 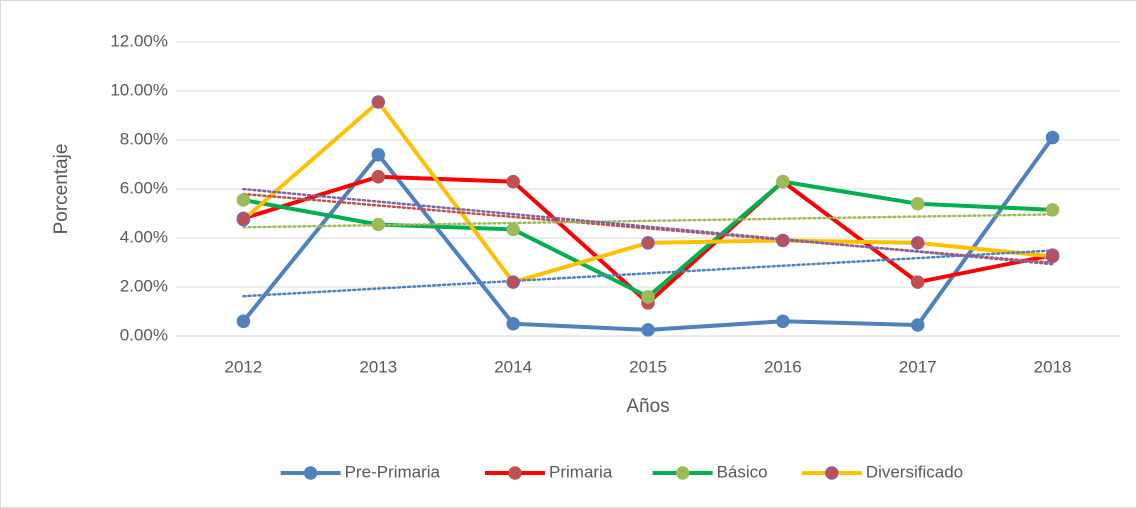 I want to click on legend-label: Básico, so click(x=742, y=471).